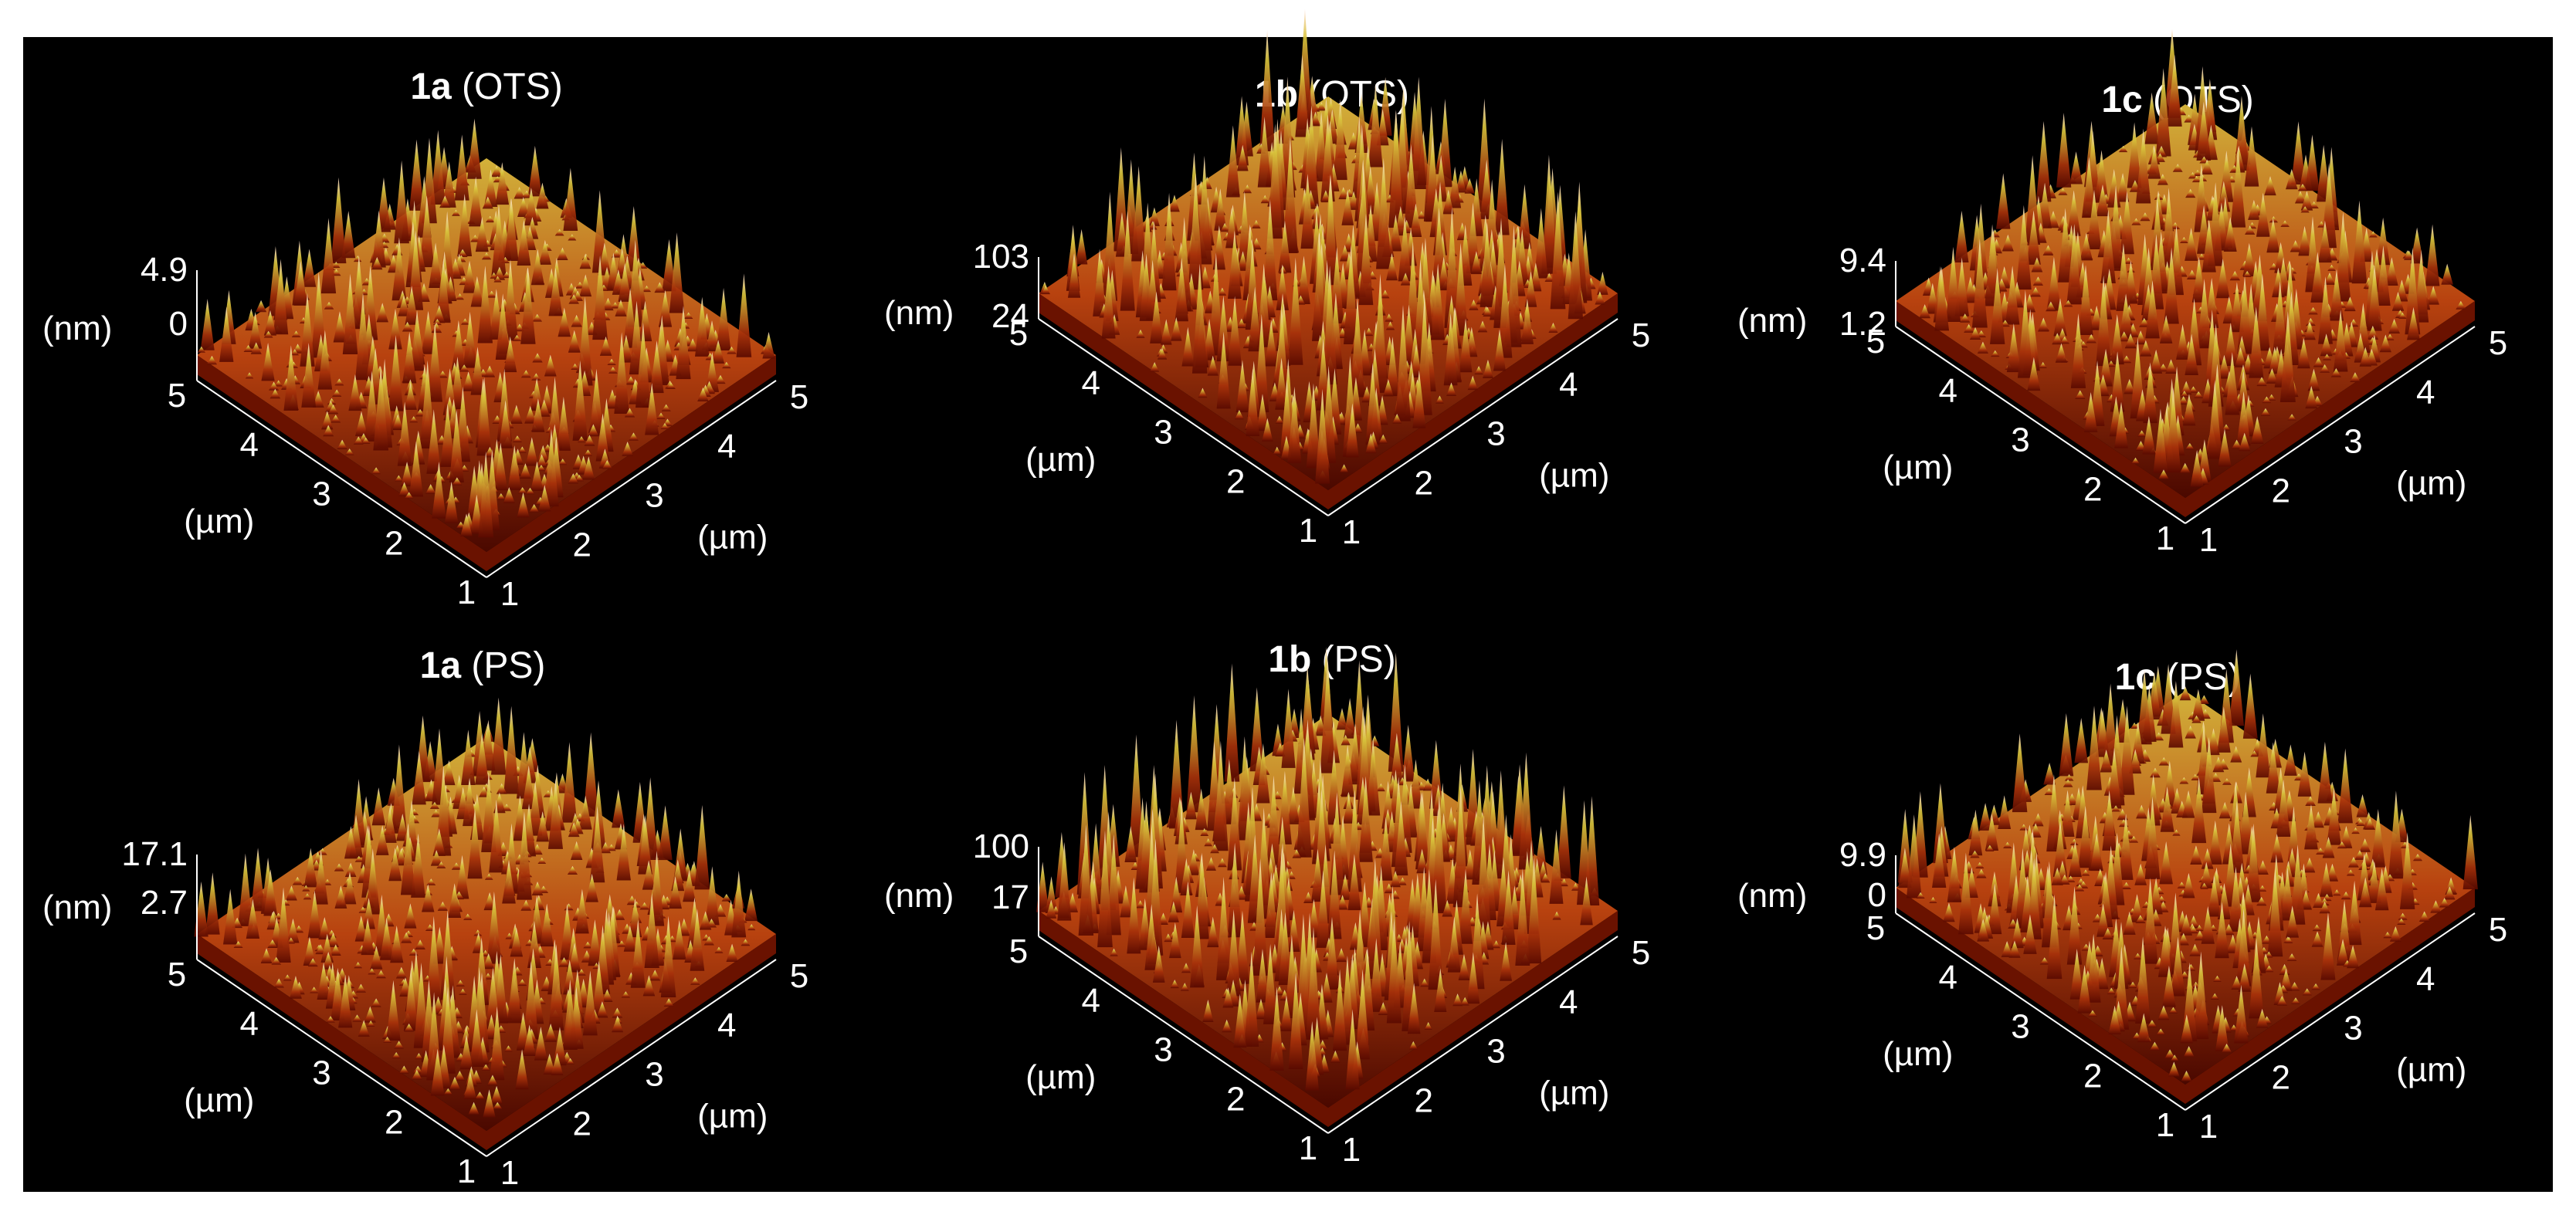 Image resolution: width=2576 pixels, height=1215 pixels. What do you see at coordinates (1001, 257) in the screenshot?
I see `z-tick-label: 103` at bounding box center [1001, 257].